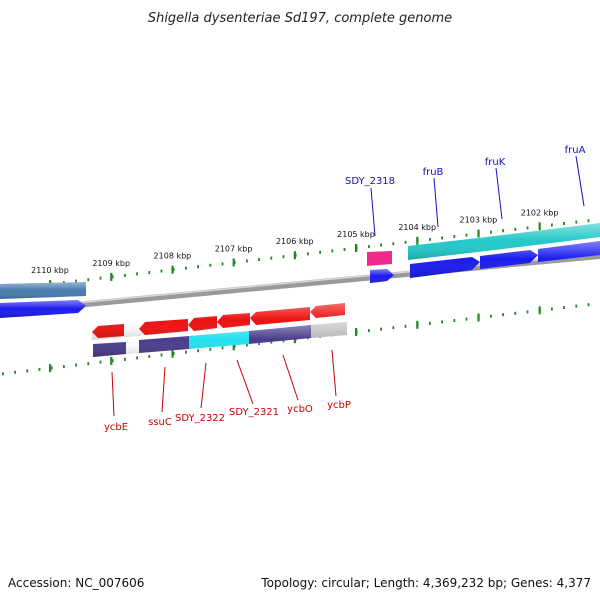 Image resolution: width=600 pixels, height=600 pixels. What do you see at coordinates (417, 227) in the screenshot?
I see `tick-label: 2104 kbp` at bounding box center [417, 227].